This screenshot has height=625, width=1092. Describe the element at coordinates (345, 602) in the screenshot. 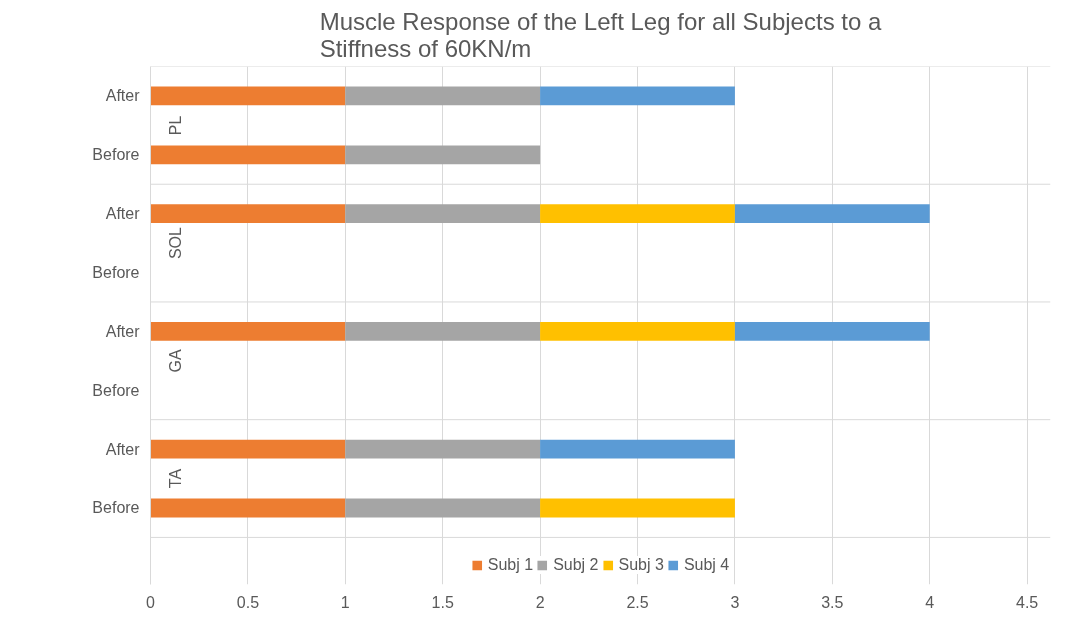

I see `x-tick-label: 1` at that location.